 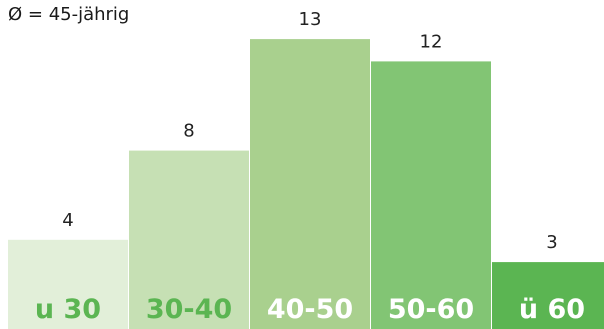 What do you see at coordinates (551, 242) in the screenshot?
I see `value-label-5: 3` at bounding box center [551, 242].